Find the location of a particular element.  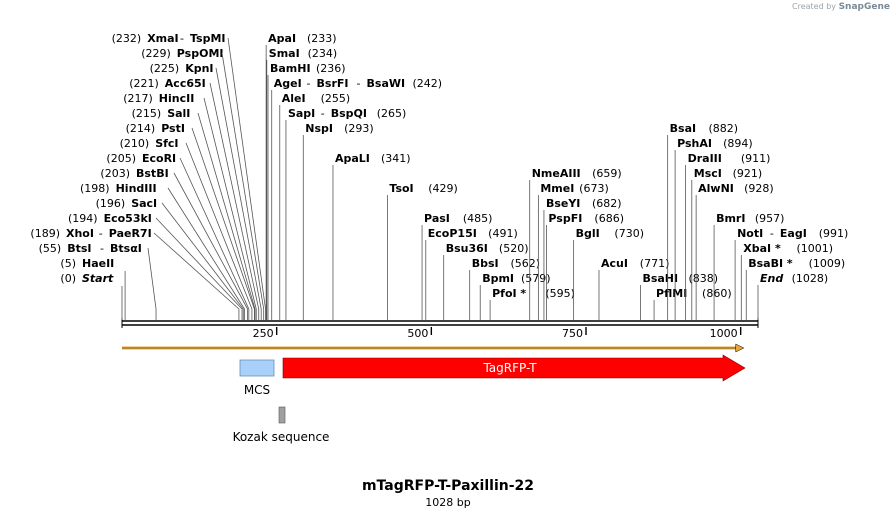

site-name: AcuI is located at coordinates (614, 263).